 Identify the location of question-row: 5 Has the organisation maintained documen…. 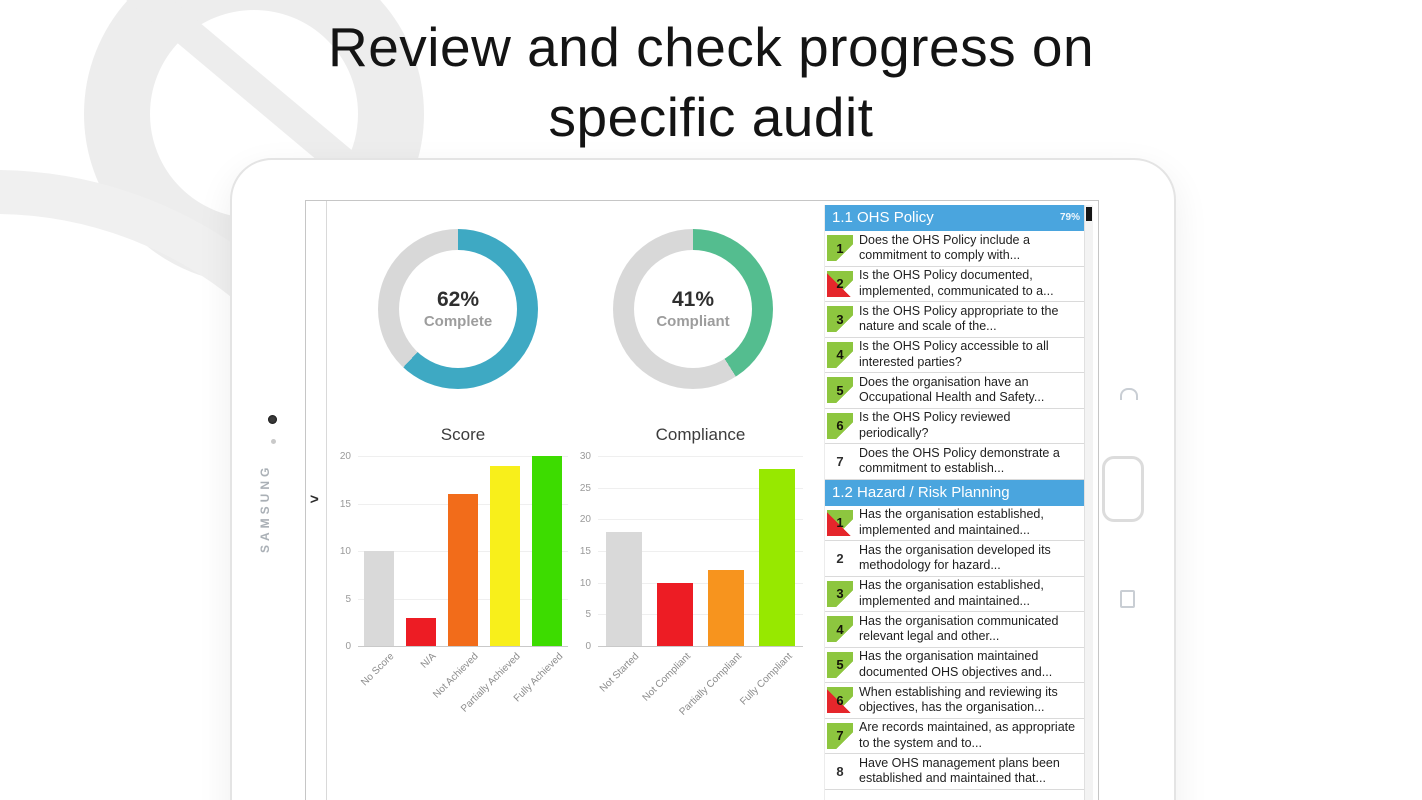
(955, 665).